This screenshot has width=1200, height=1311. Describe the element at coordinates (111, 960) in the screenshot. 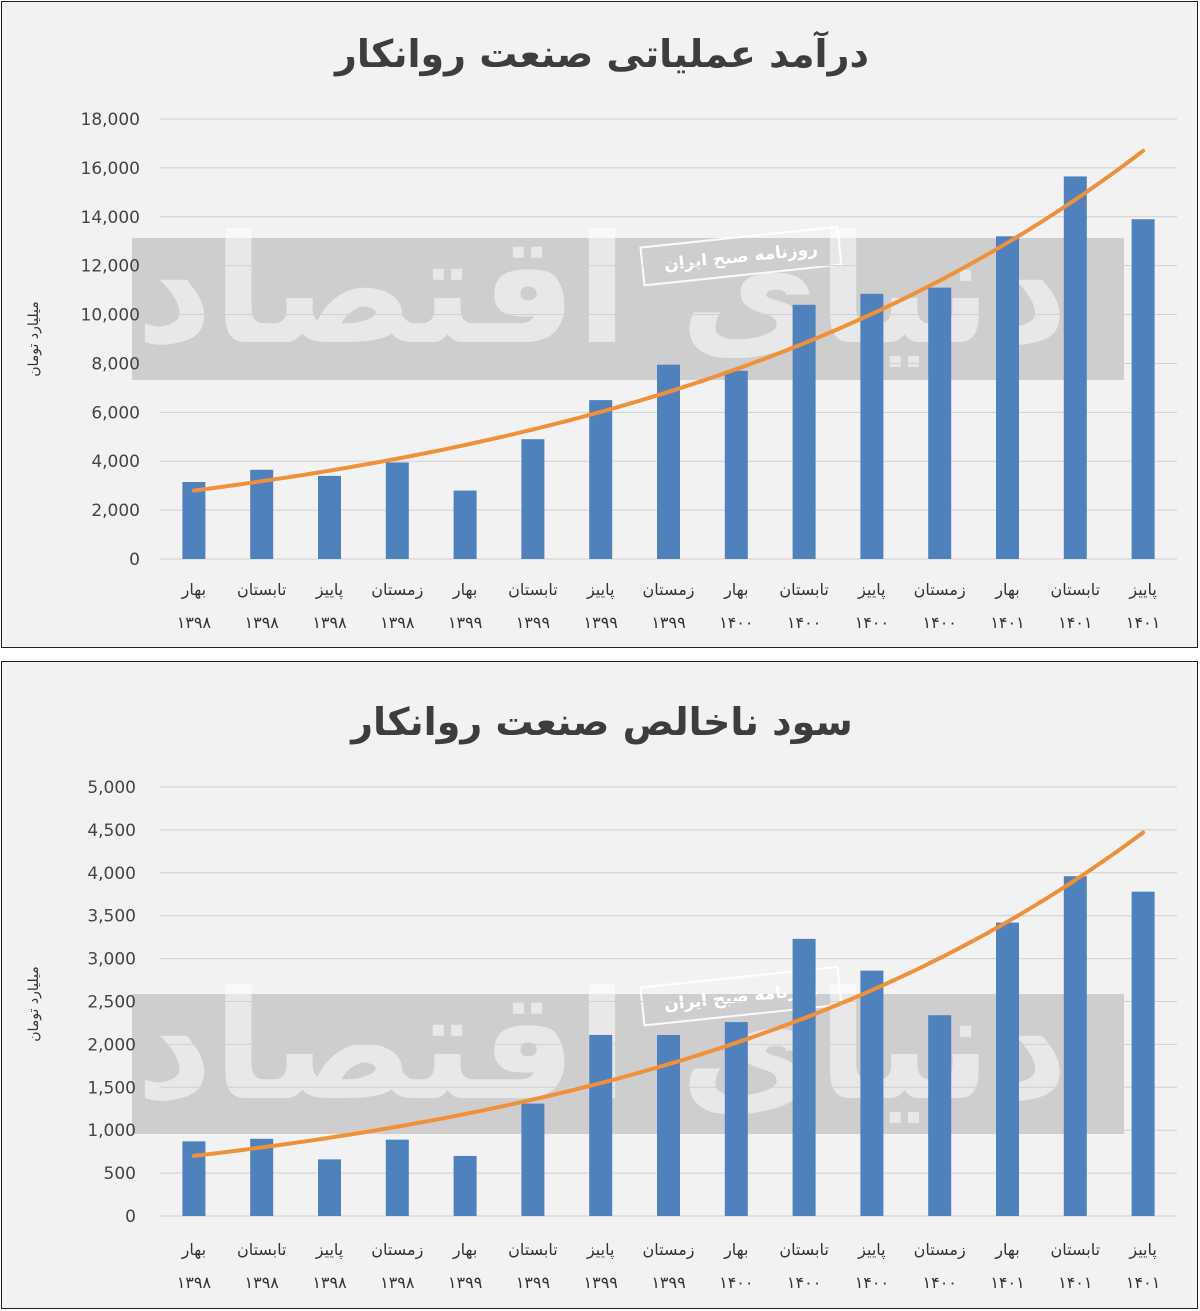

I see `y-tick-label: 3,000` at that location.